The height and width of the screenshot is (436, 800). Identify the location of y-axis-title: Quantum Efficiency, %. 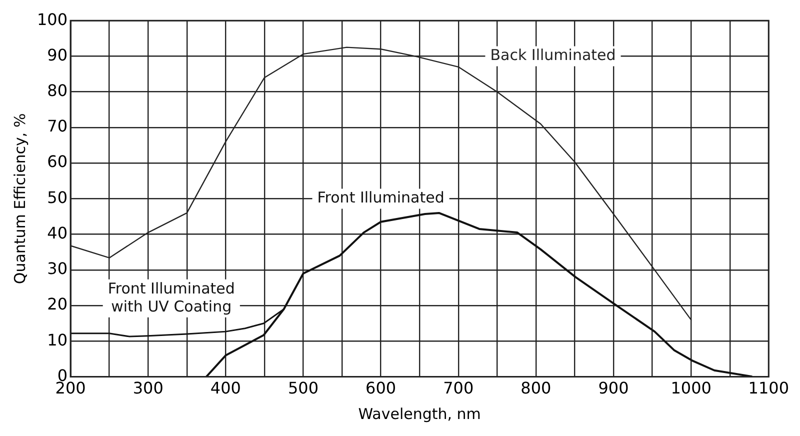
(19, 198).